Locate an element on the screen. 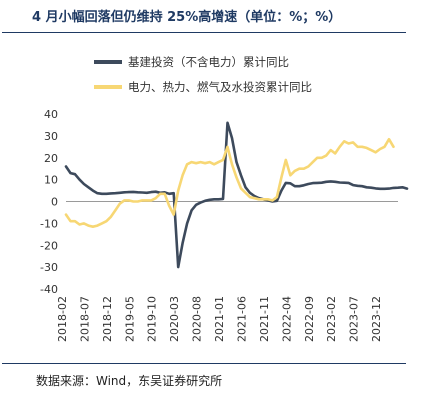  y-tick-label: 40 is located at coordinates (51, 114).